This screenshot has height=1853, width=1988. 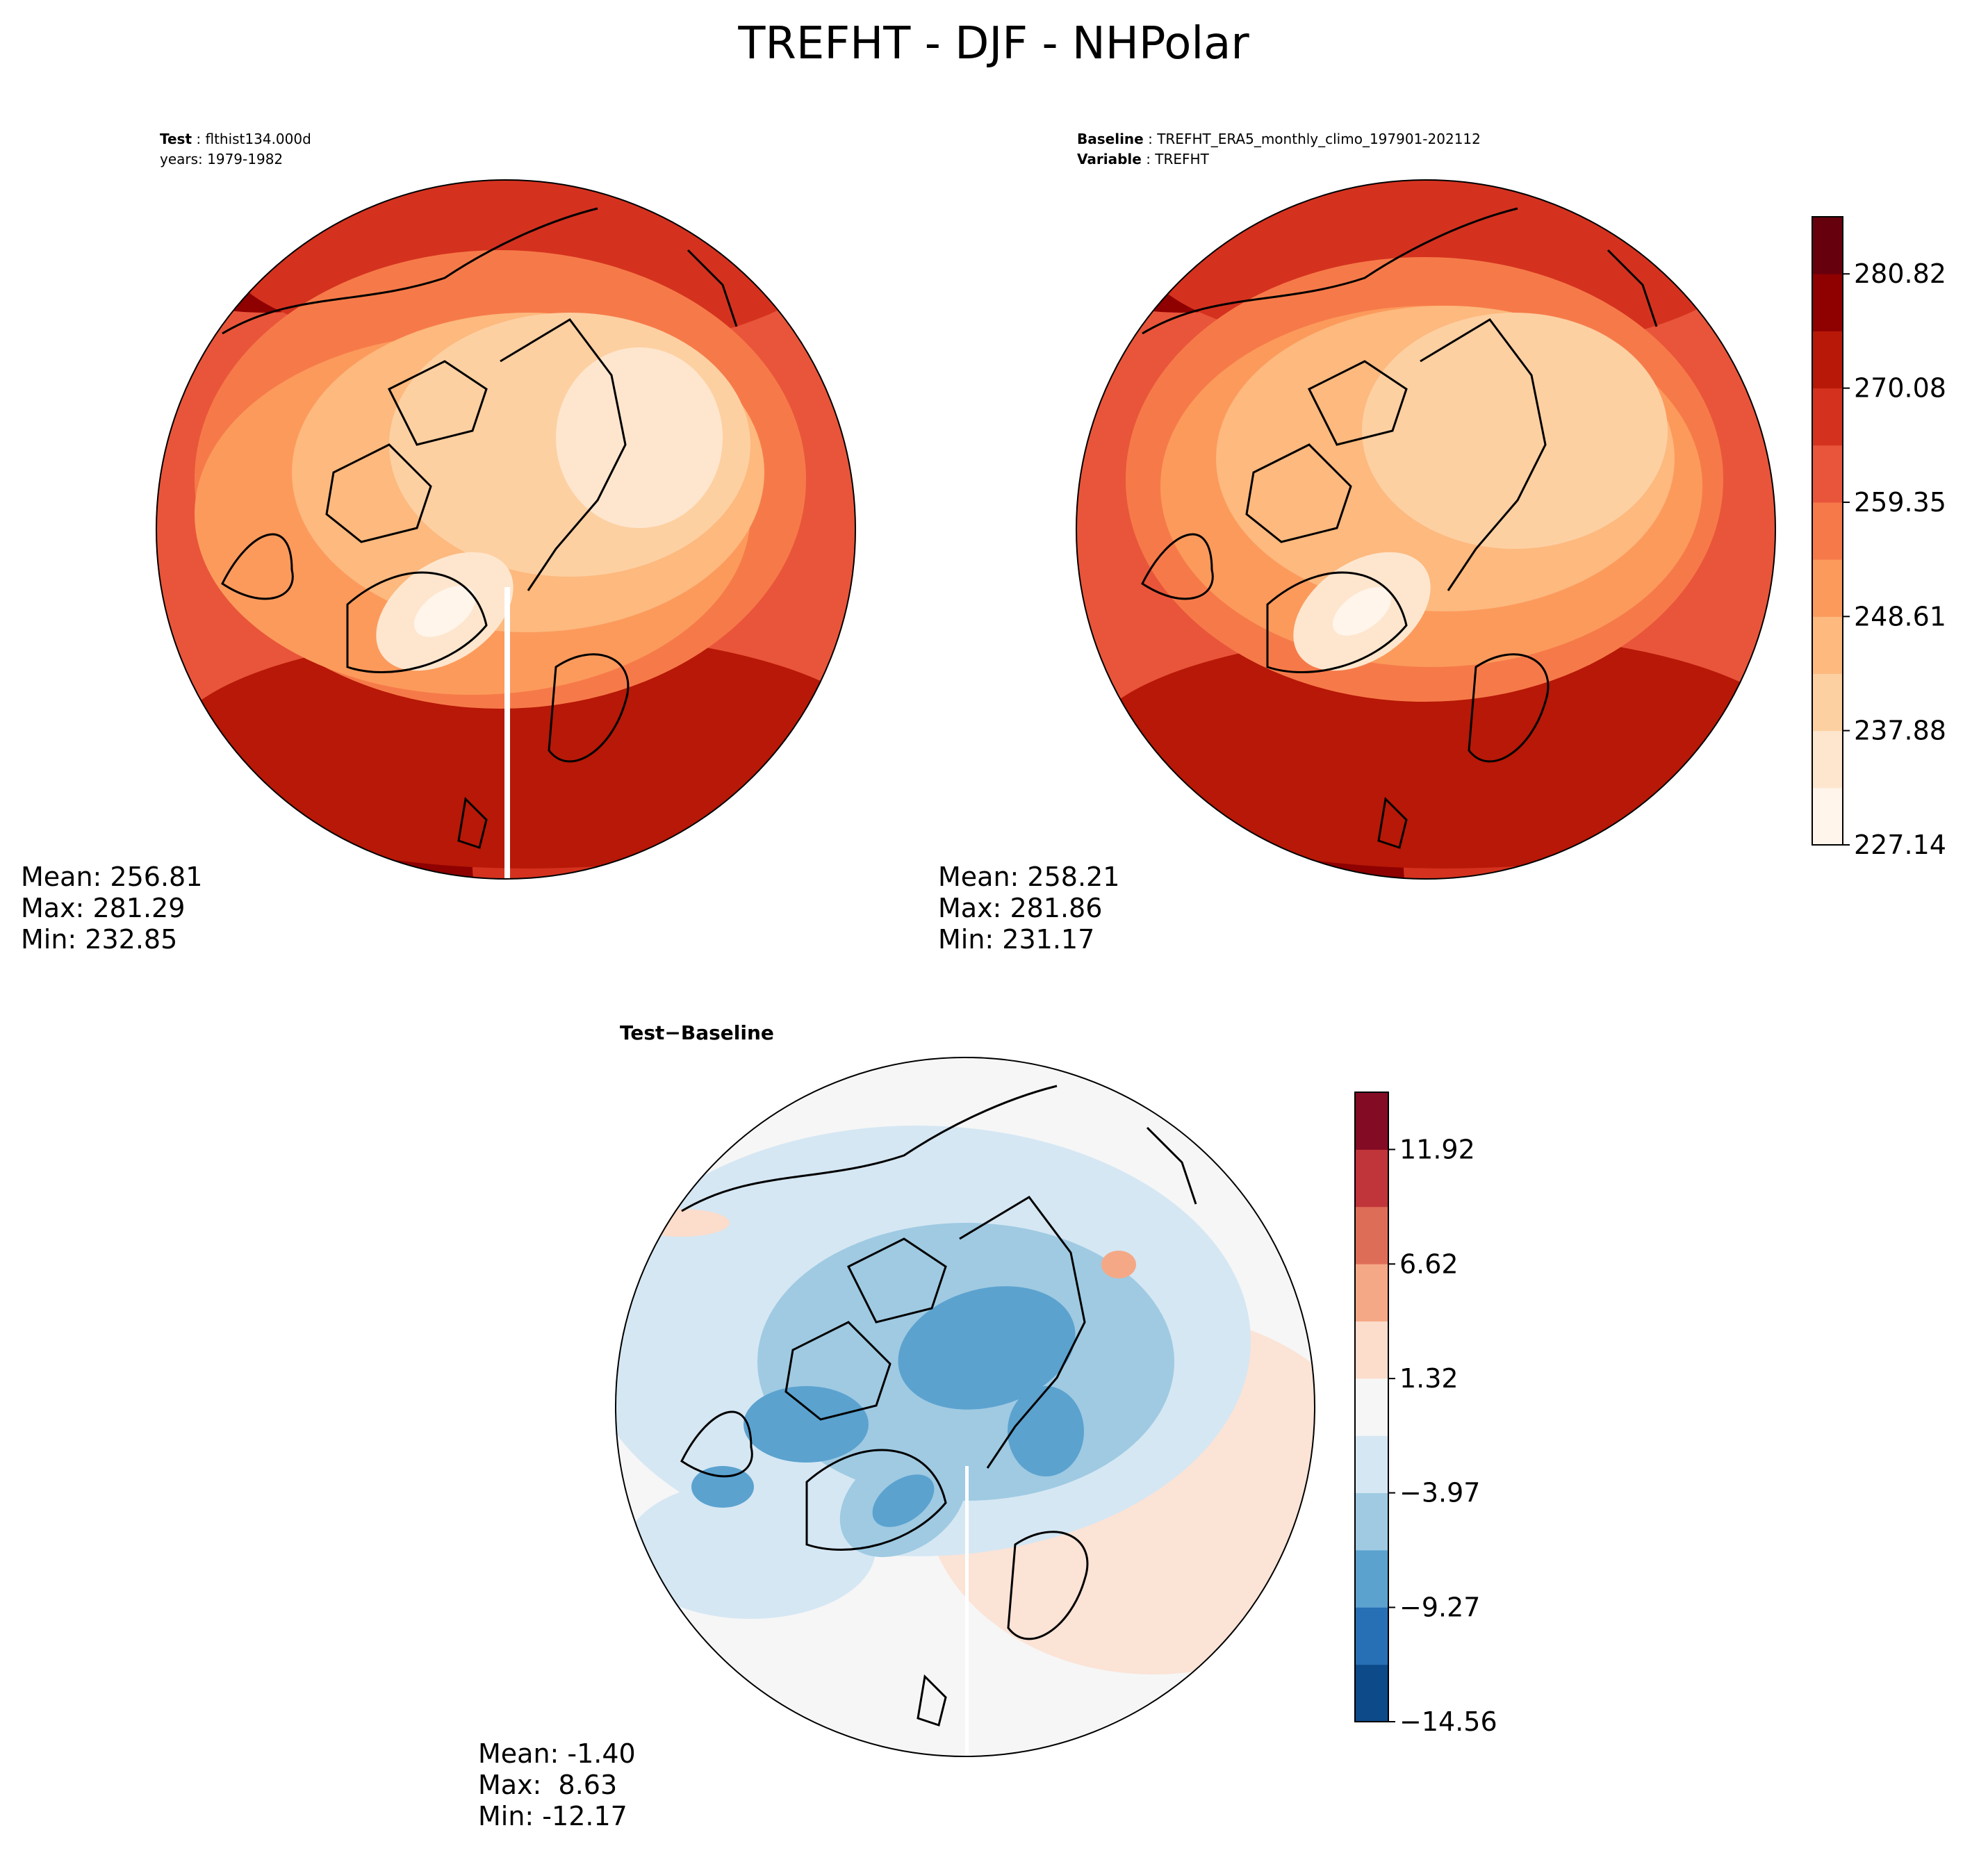 I want to click on svg-text: Test : flthist134.000d, so click(x=235, y=139).